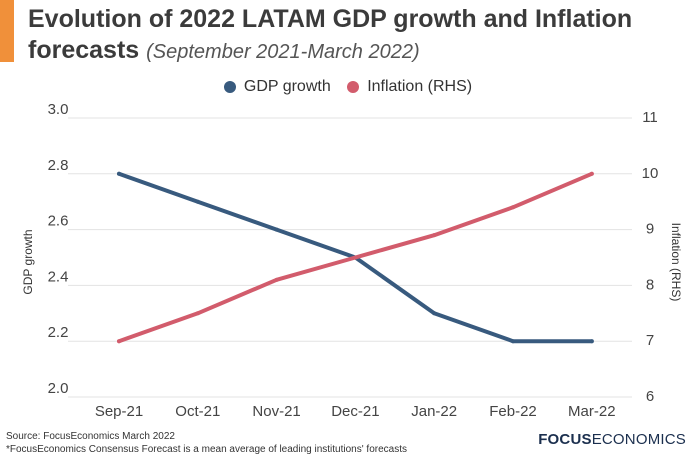 The width and height of the screenshot is (696, 464). I want to click on y-tick-right: 7, so click(650, 340).